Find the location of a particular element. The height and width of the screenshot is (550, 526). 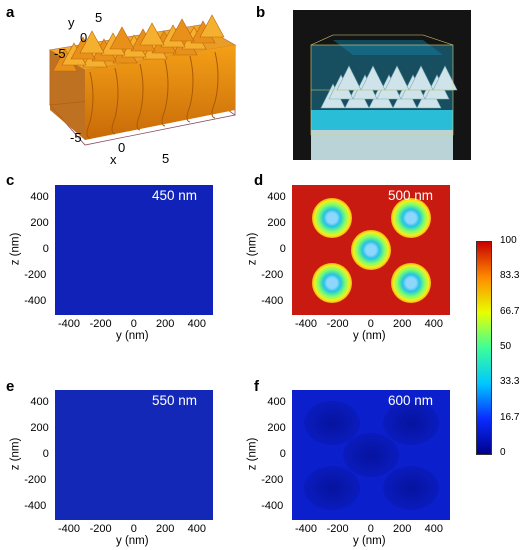

wavelength-label-600: 600 nm is located at coordinates (411, 400).